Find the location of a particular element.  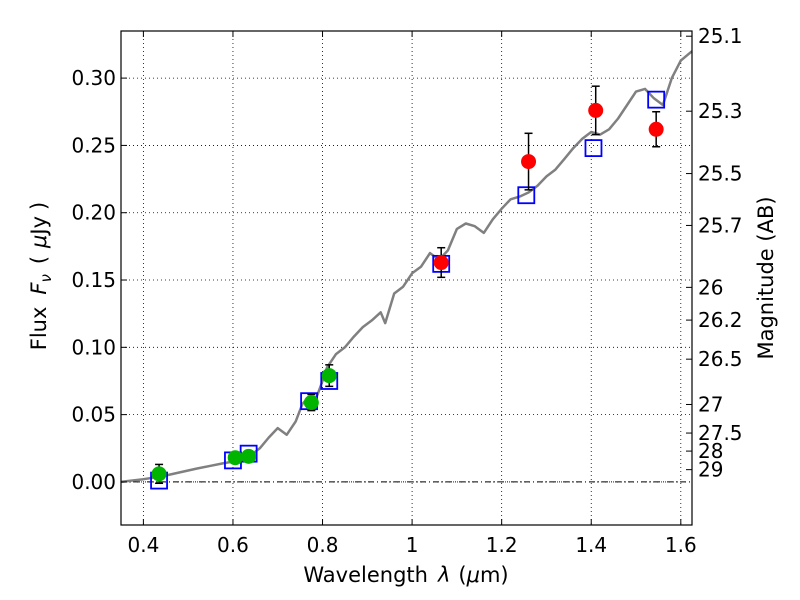

y-axis: 0.00 0.05 0.10 0.15 0.20 0.25 0.30 is located at coordinates (99, 280).